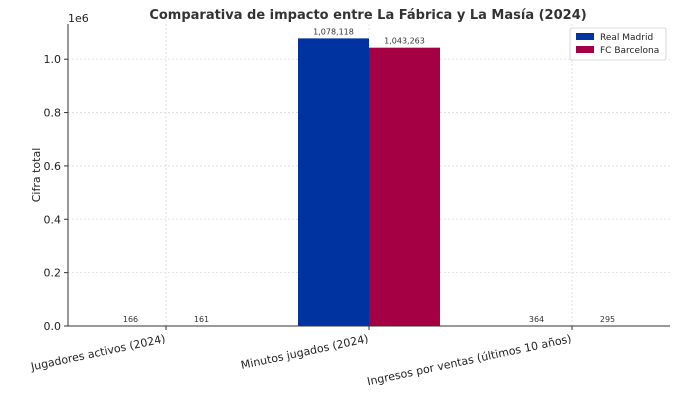  Describe the element at coordinates (618, 44) in the screenshot. I see `legend: Real Madrid FC Barcelona` at that location.